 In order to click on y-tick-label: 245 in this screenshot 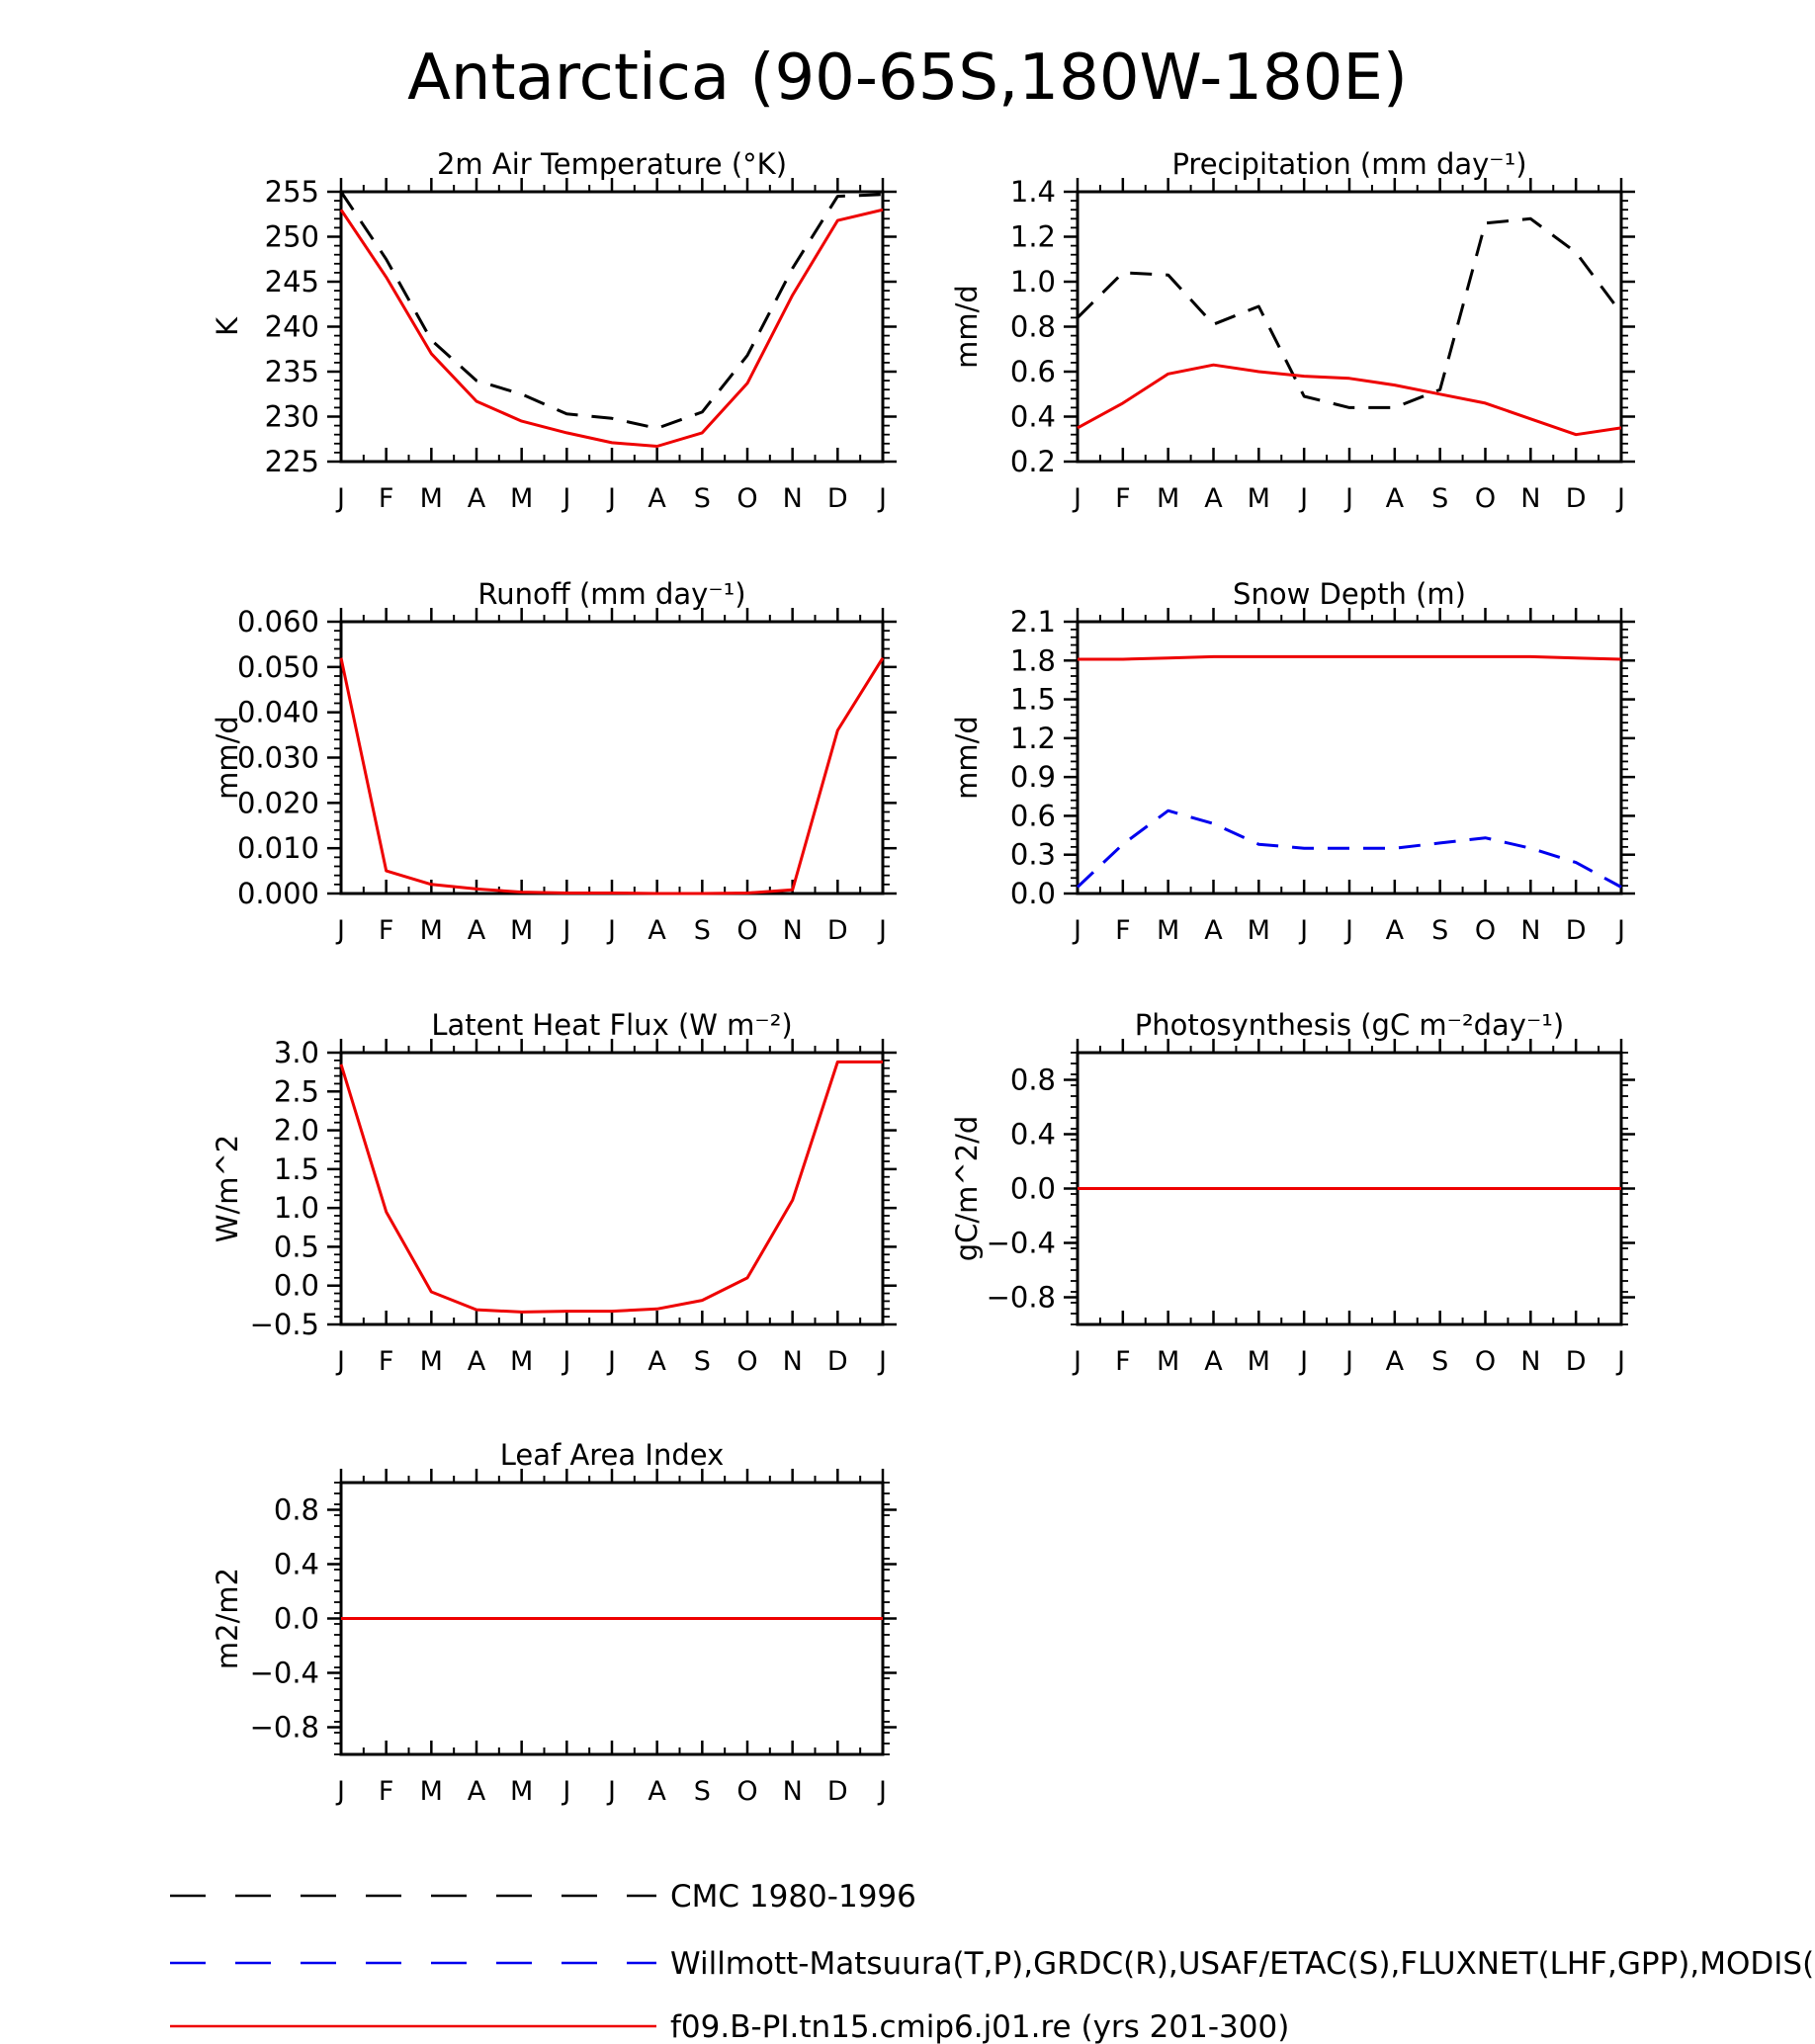, I will do `click(292, 282)`.